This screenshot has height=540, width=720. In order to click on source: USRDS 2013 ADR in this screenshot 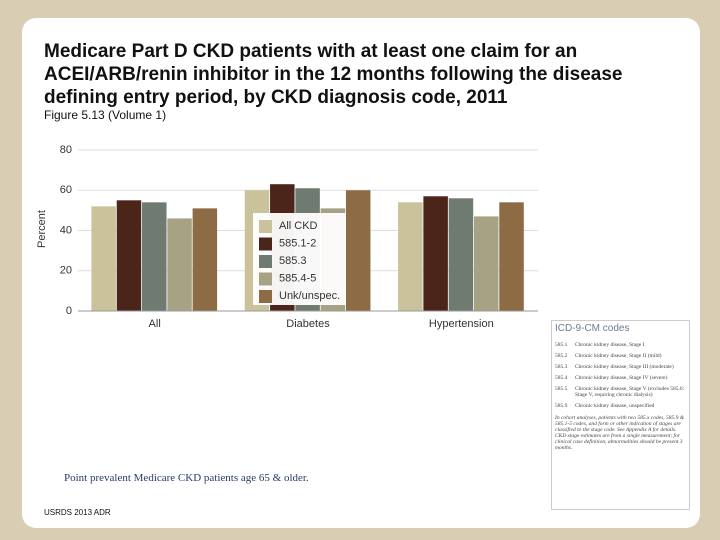, I will do `click(77, 512)`.